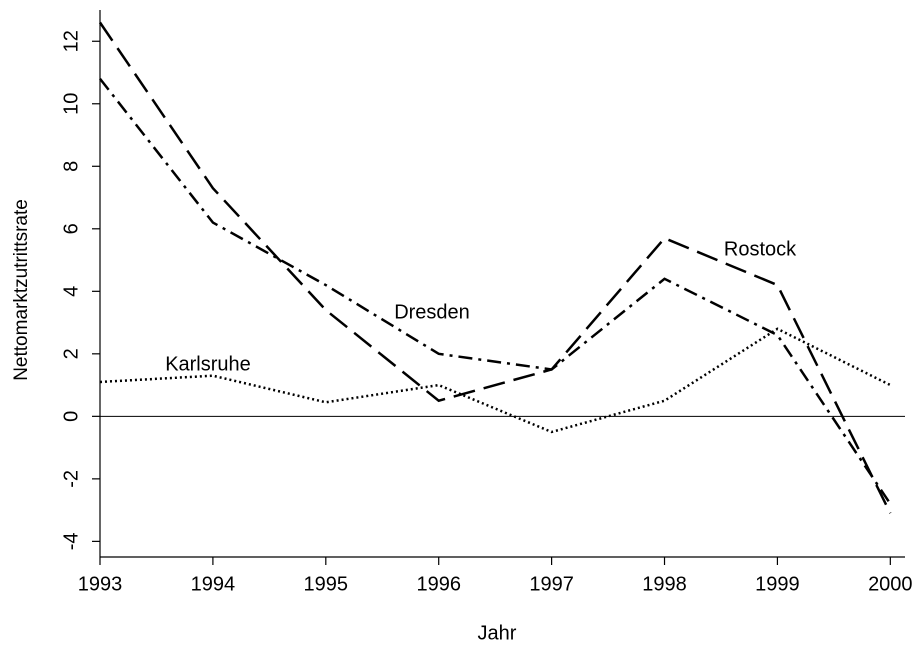 The image size is (914, 648). What do you see at coordinates (664, 584) in the screenshot?
I see `x-tick-label: 1998` at bounding box center [664, 584].